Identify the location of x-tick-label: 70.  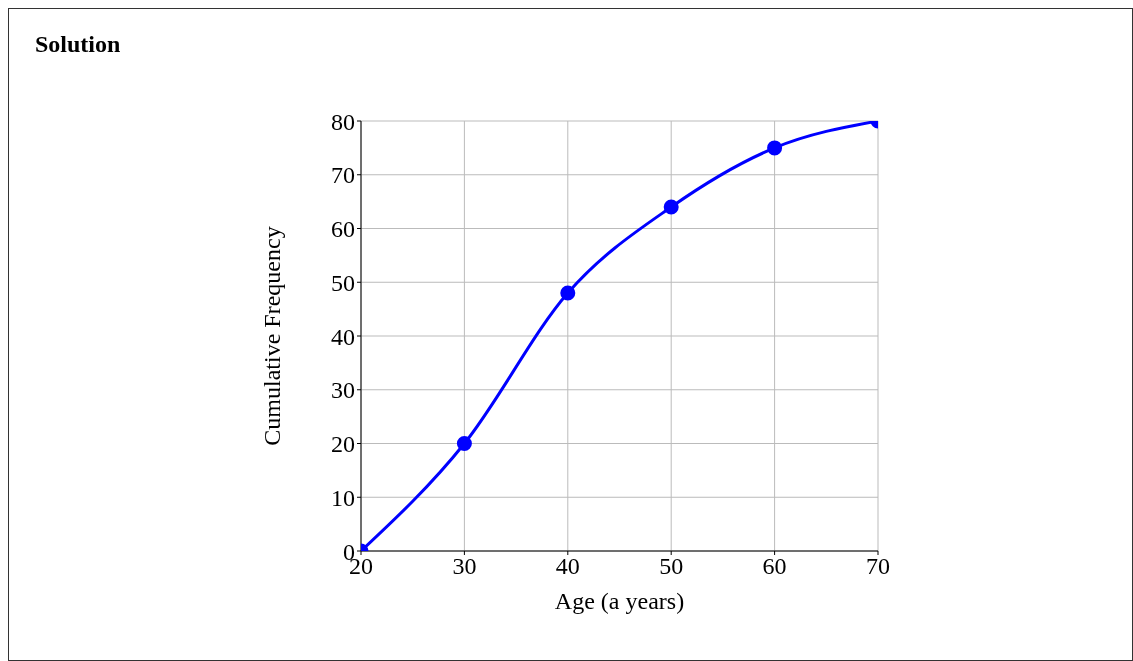
(878, 566).